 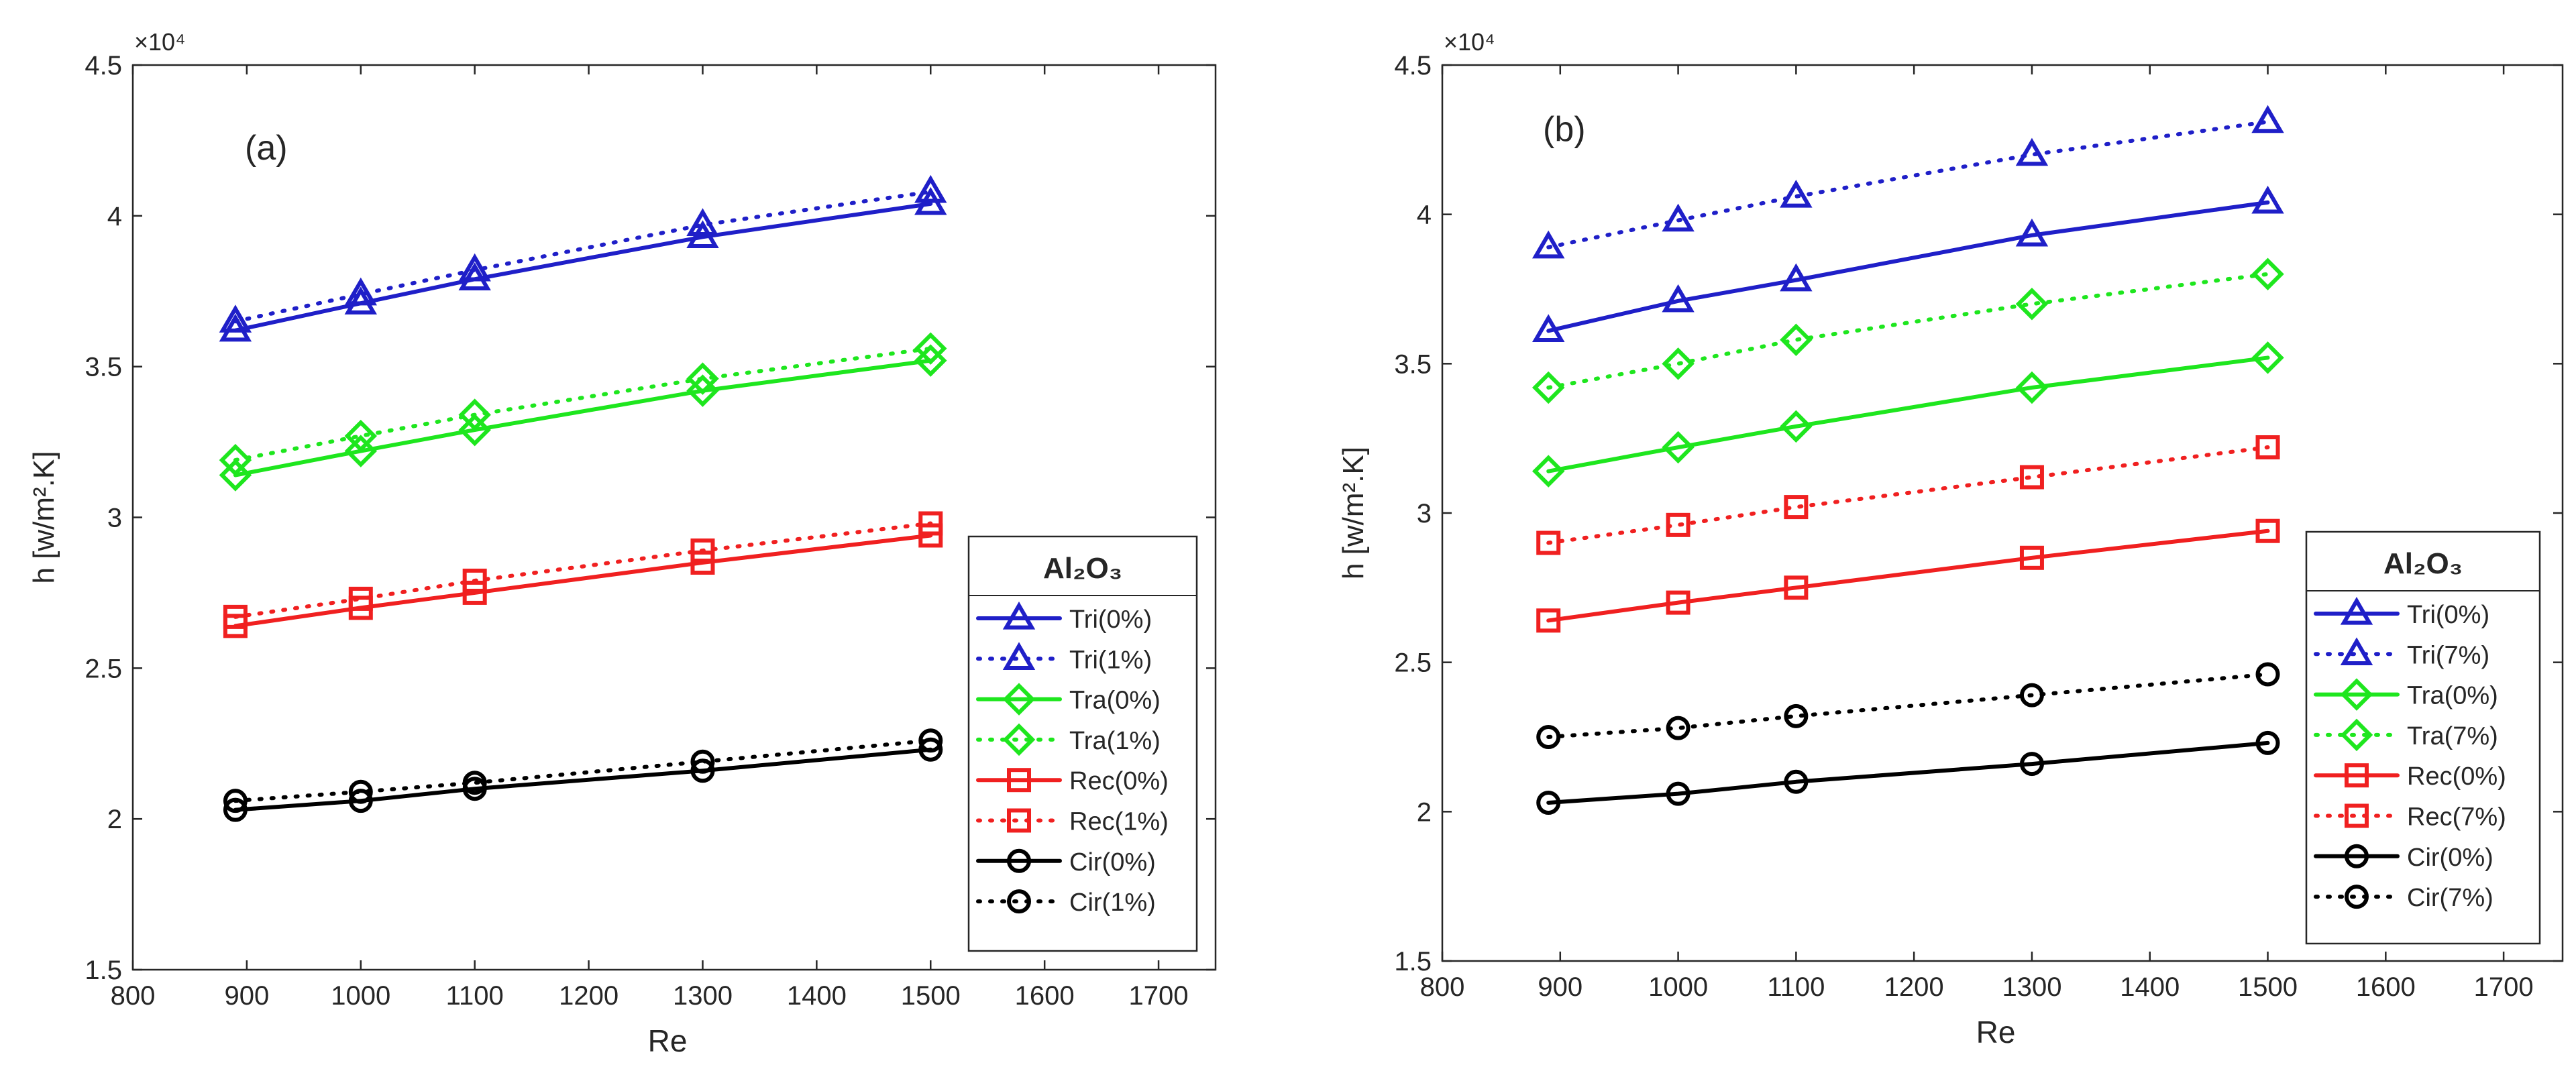 What do you see at coordinates (583, 264) in the screenshot?
I see `series-tri-0-` at bounding box center [583, 264].